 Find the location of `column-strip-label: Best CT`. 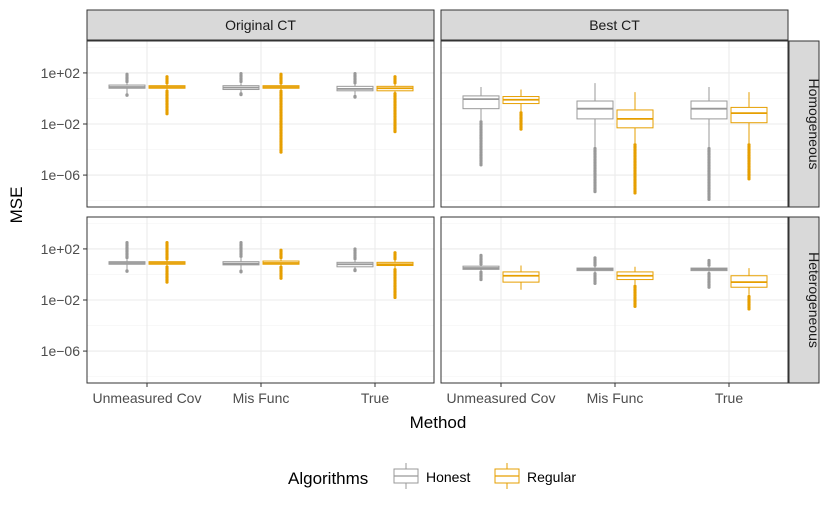

column-strip-label: Best CT is located at coordinates (614, 25).